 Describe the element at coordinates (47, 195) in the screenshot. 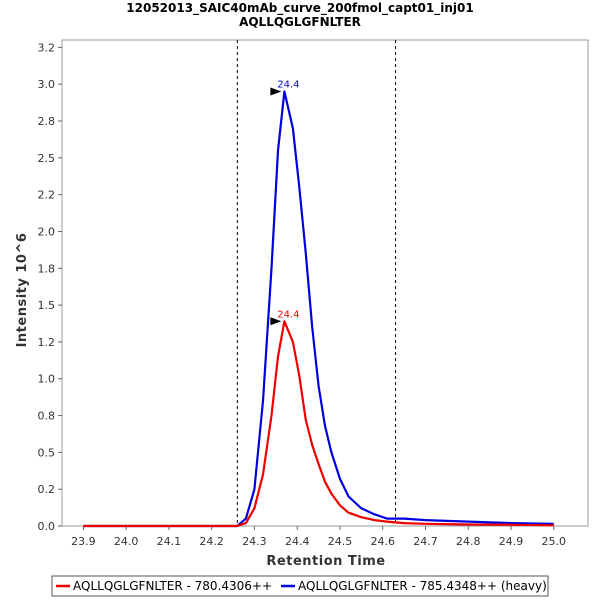

I see `y-tick-label: 2.2` at that location.